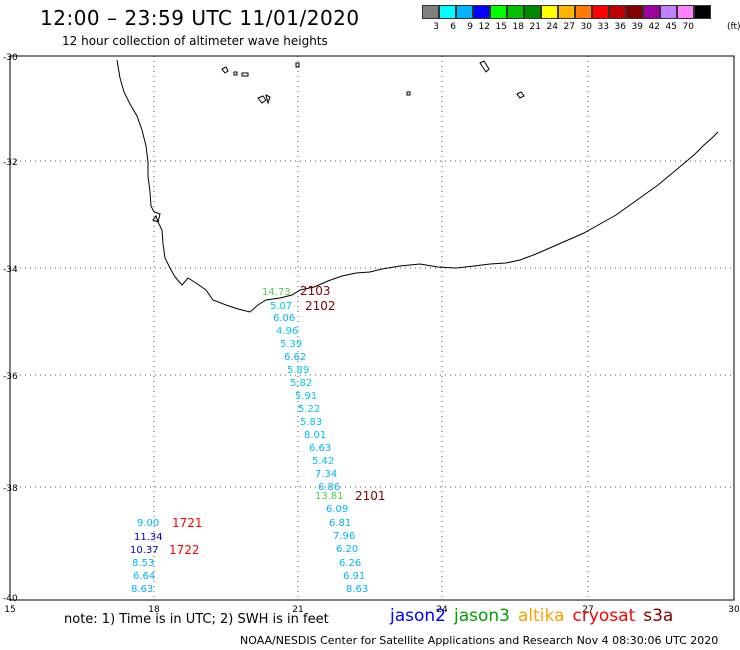  I want to click on wave-height-value: 6.06, so click(284, 318).